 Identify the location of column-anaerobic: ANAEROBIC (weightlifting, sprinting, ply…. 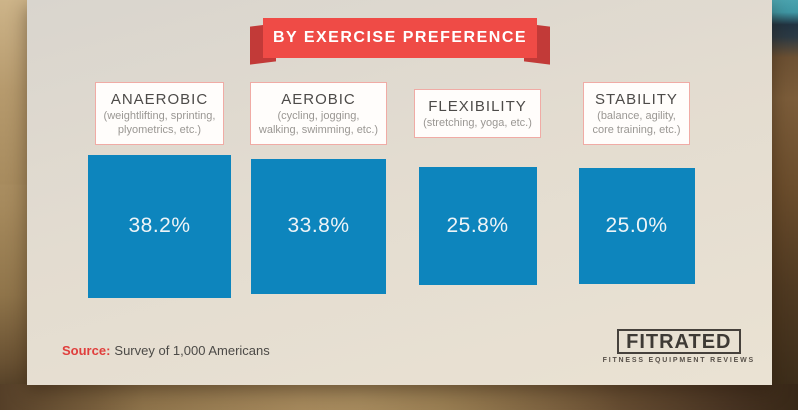
(159, 189).